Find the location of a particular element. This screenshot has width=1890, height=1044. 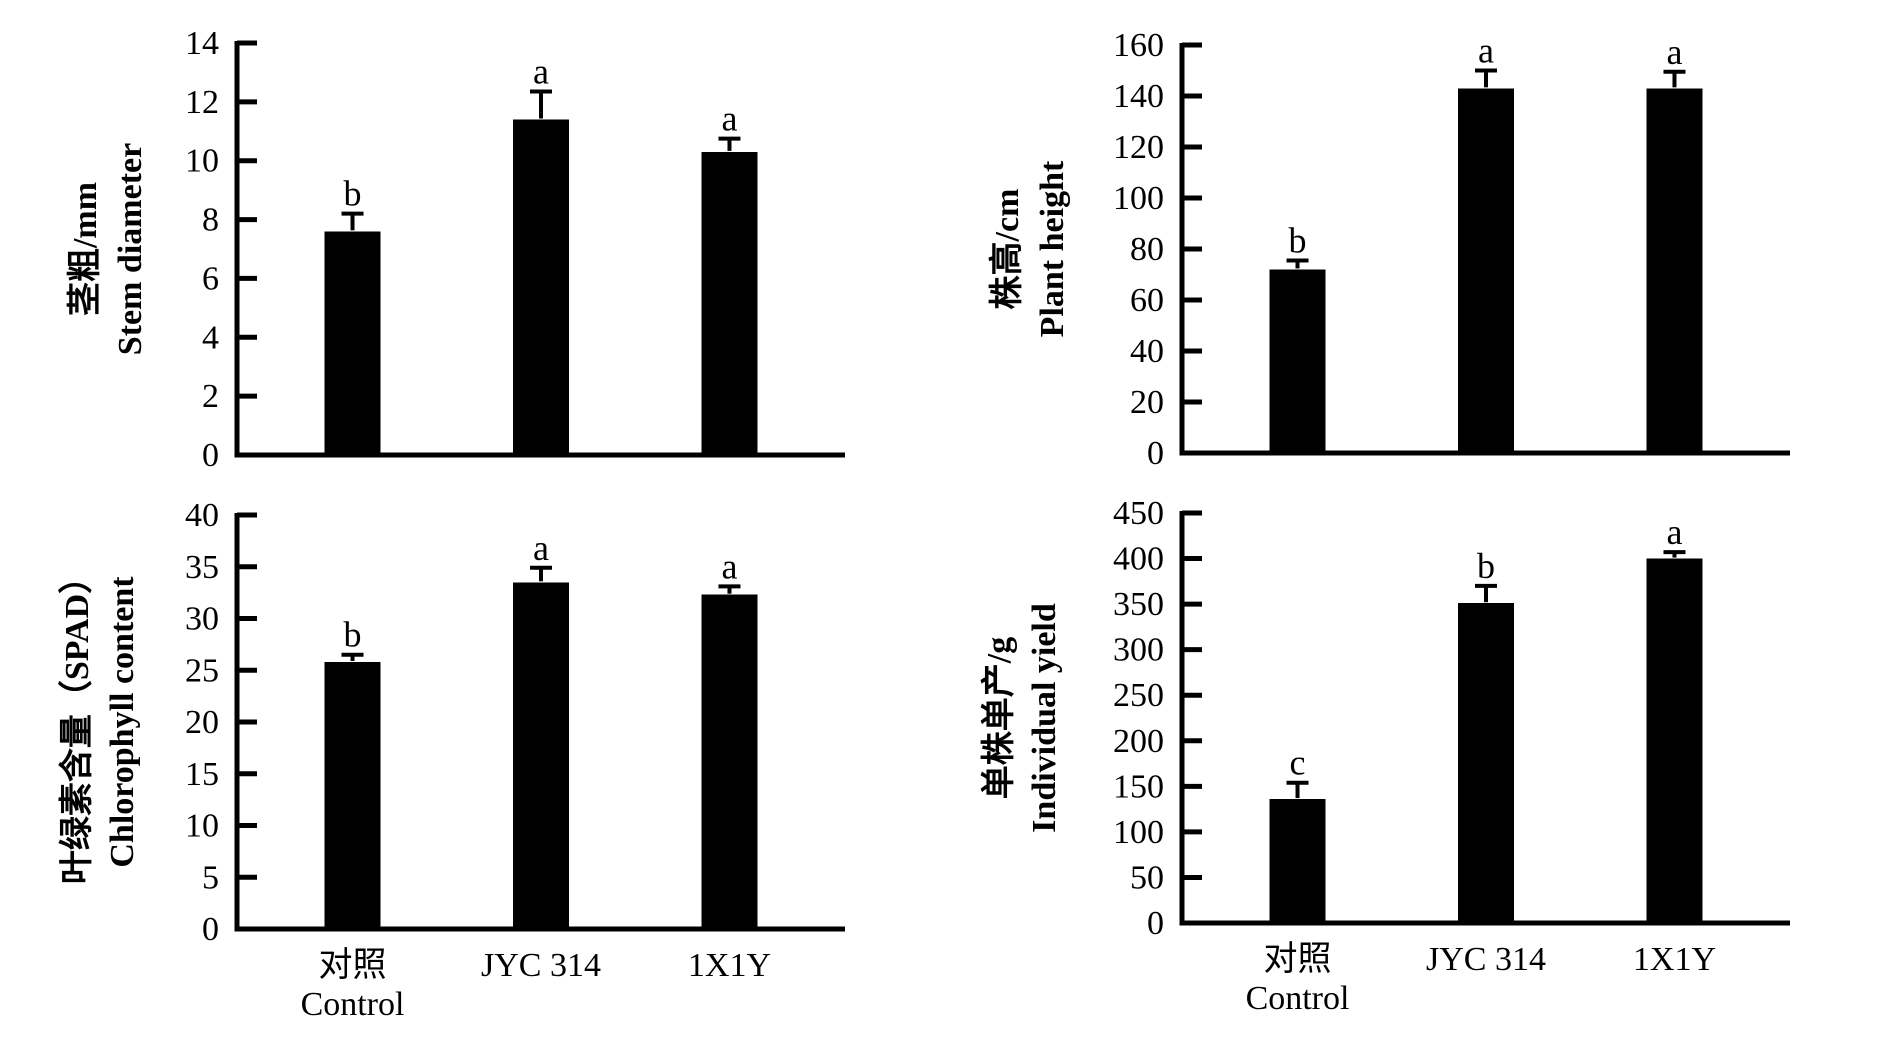

y-axis-title-cn: 茎粗/mm is located at coordinates (85, 249).